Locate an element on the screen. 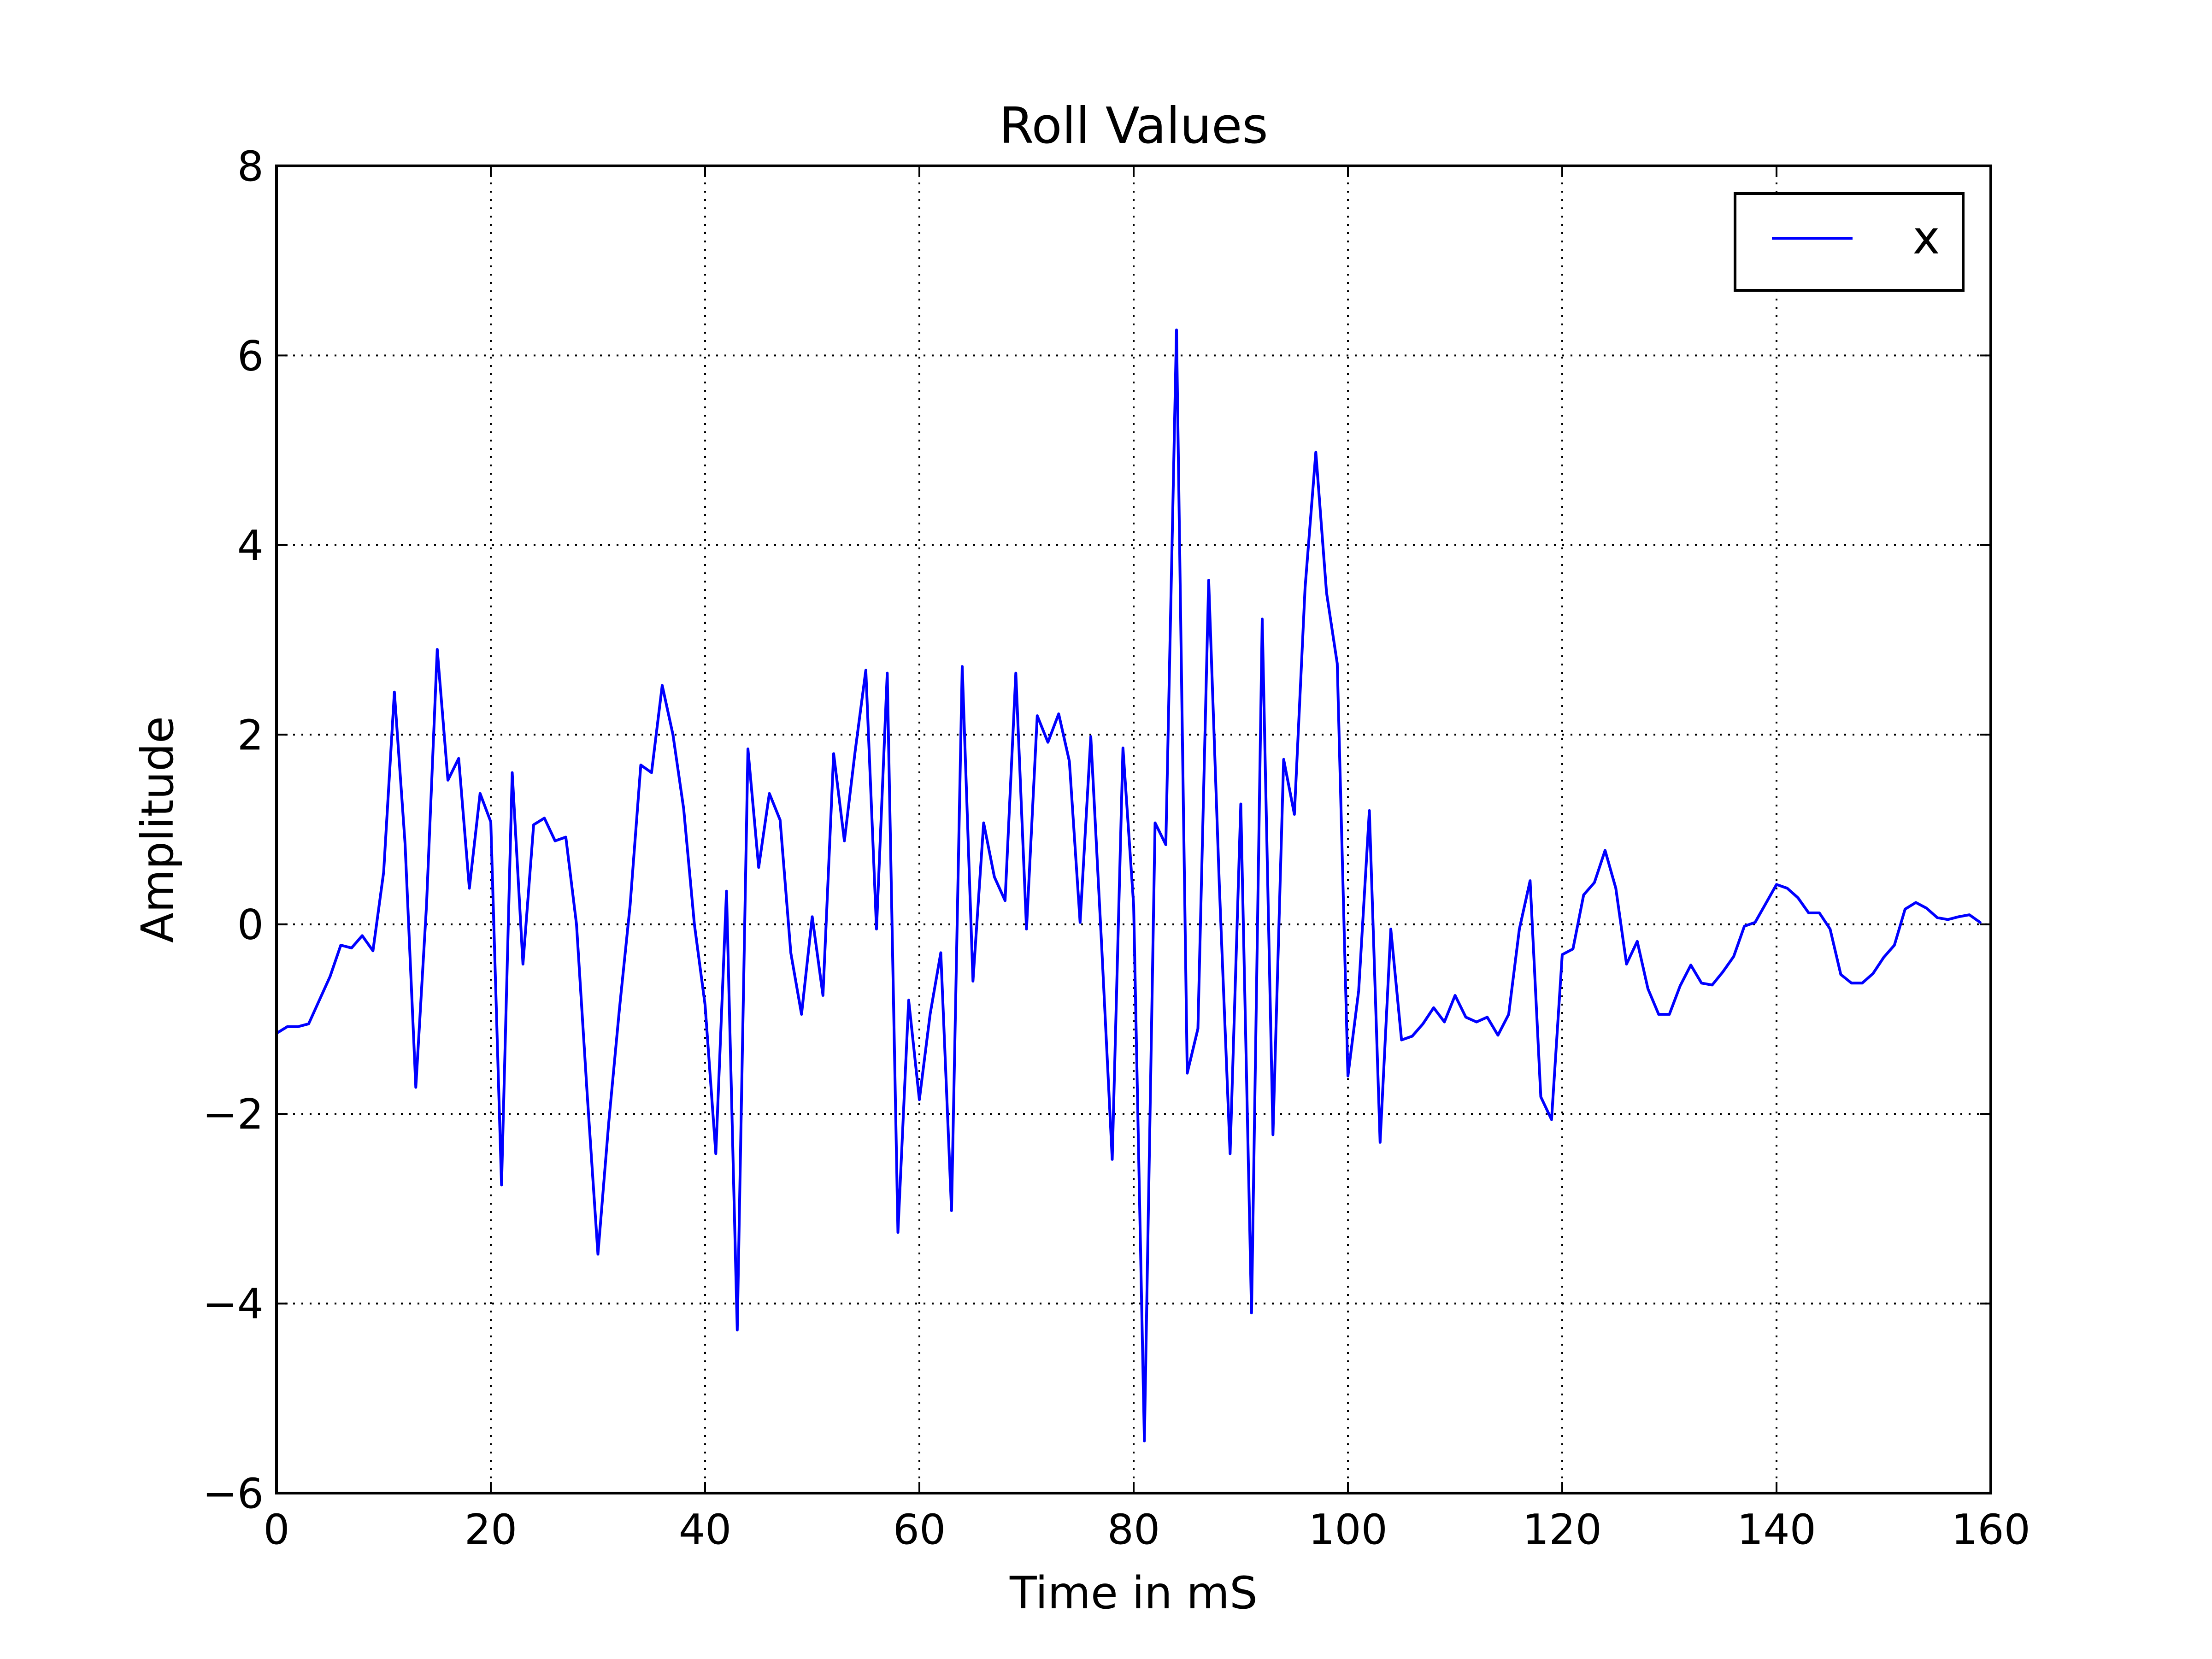 This screenshot has width=2212, height=1659. x-tick-label: 120 is located at coordinates (1562, 1530).